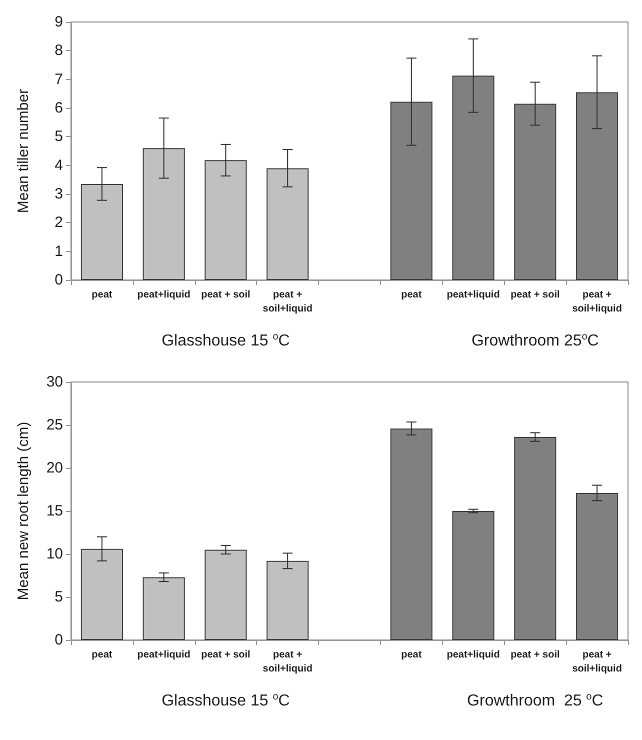 Image resolution: width=642 pixels, height=740 pixels. Describe the element at coordinates (23, 511) in the screenshot. I see `y-axis-title: Mean new root length (cm)` at that location.